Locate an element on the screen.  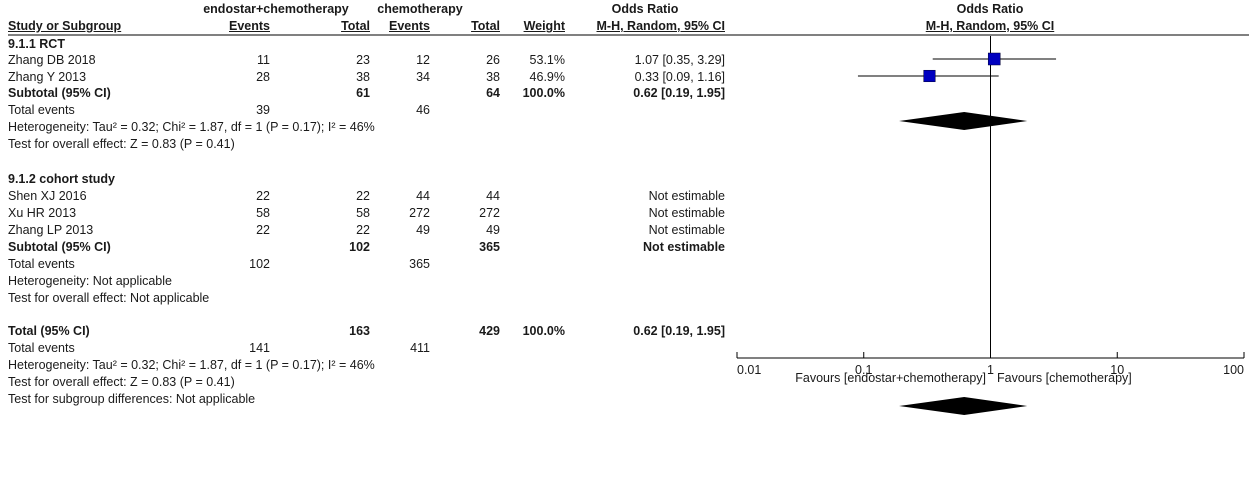
events1-header: Events is located at coordinates (249, 26).